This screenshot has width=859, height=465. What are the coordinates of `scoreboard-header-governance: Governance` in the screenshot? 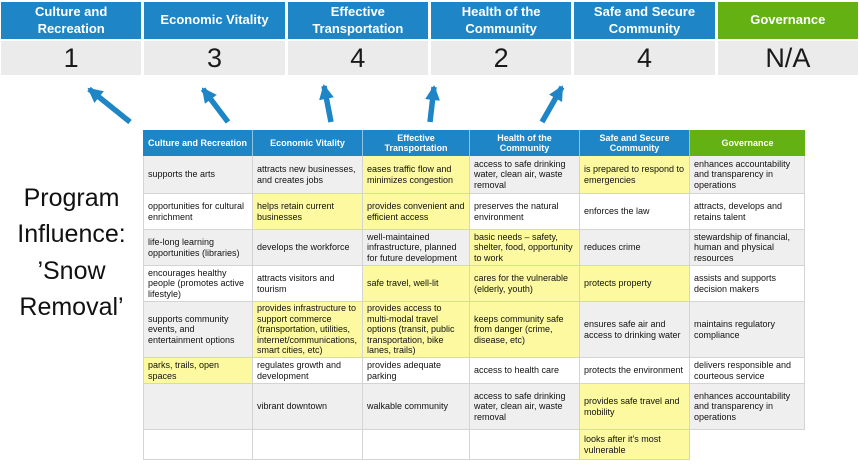 It's located at (787, 20).